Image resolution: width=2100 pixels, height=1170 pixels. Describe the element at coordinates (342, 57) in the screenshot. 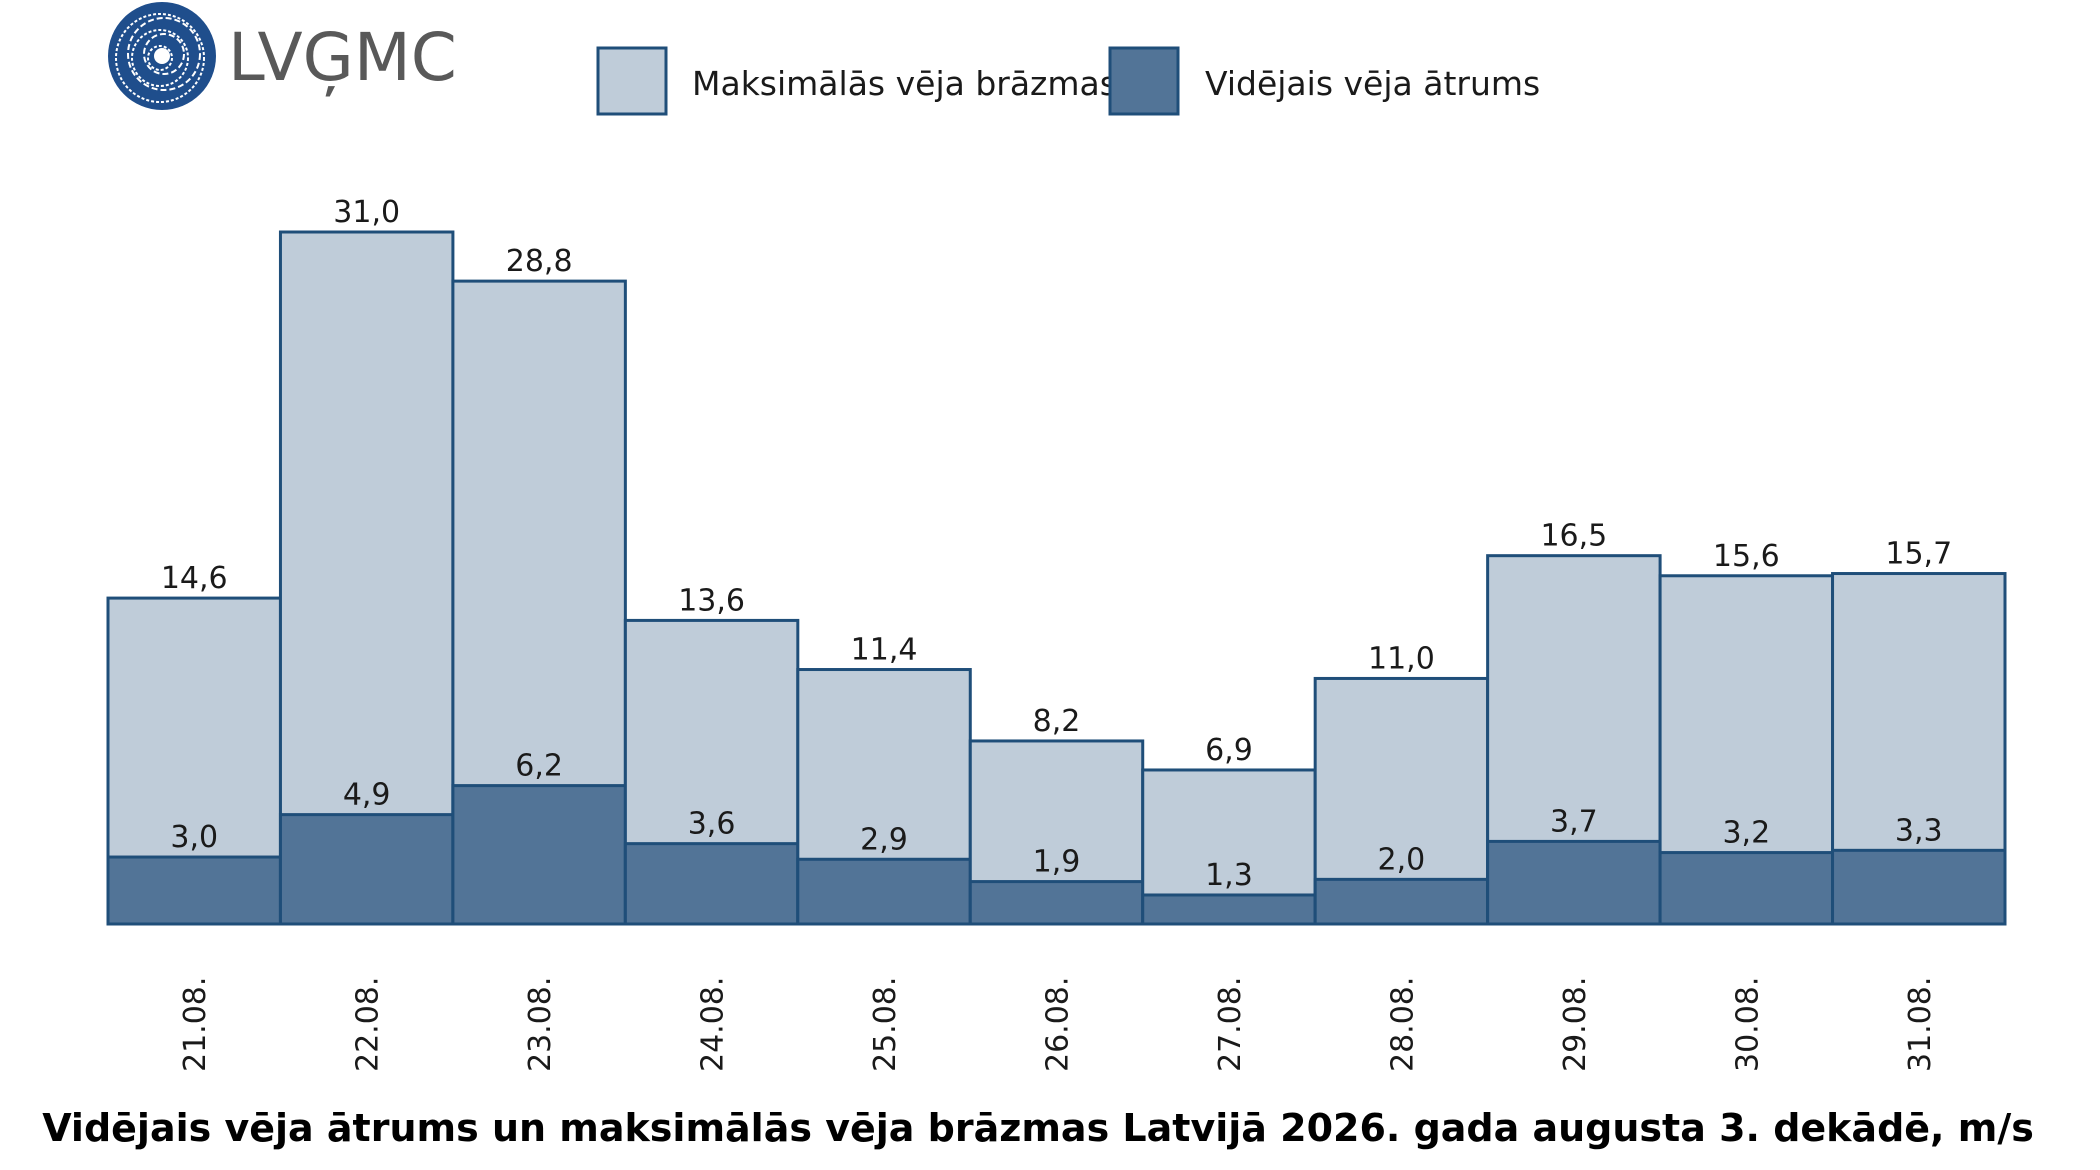

I see `logo-text: LVĢMC` at that location.